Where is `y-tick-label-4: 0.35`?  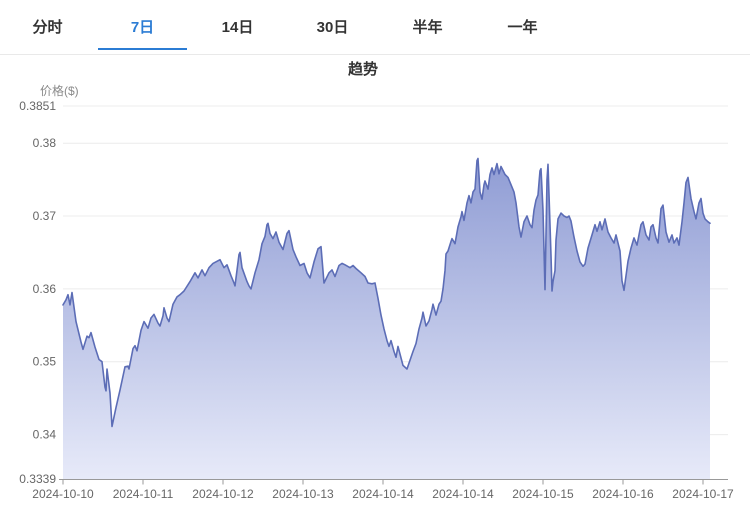
y-tick-label-4: 0.35 is located at coordinates (45, 362).